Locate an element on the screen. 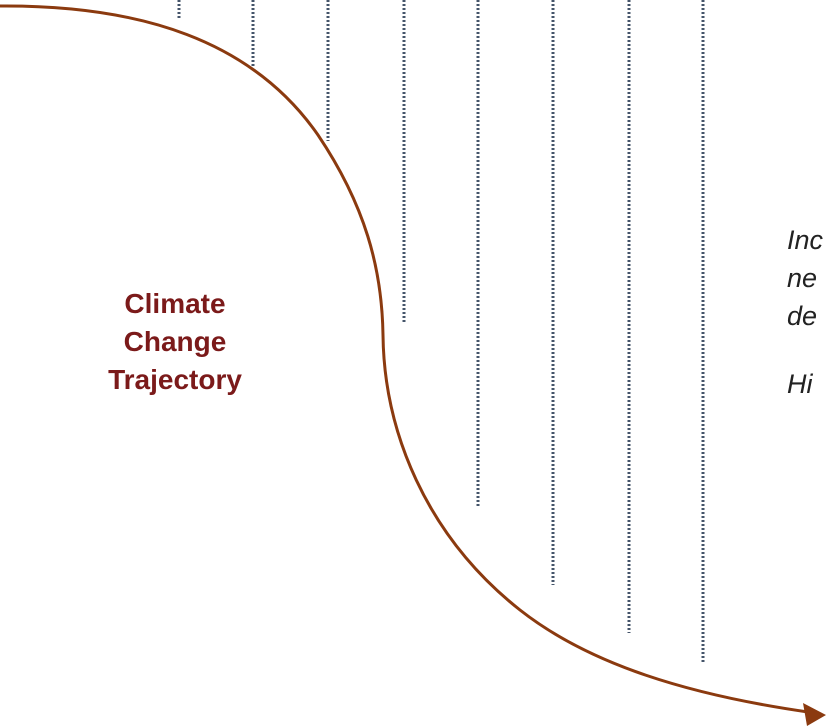 This screenshot has height=726, width=827. trajectory-label-line-2: Change is located at coordinates (175, 341).